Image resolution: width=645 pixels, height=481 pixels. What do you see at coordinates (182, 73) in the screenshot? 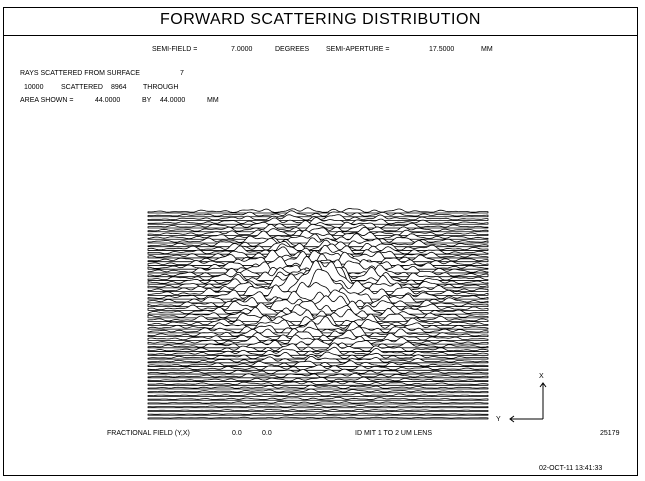
I see `surface-number: 7` at bounding box center [182, 73].